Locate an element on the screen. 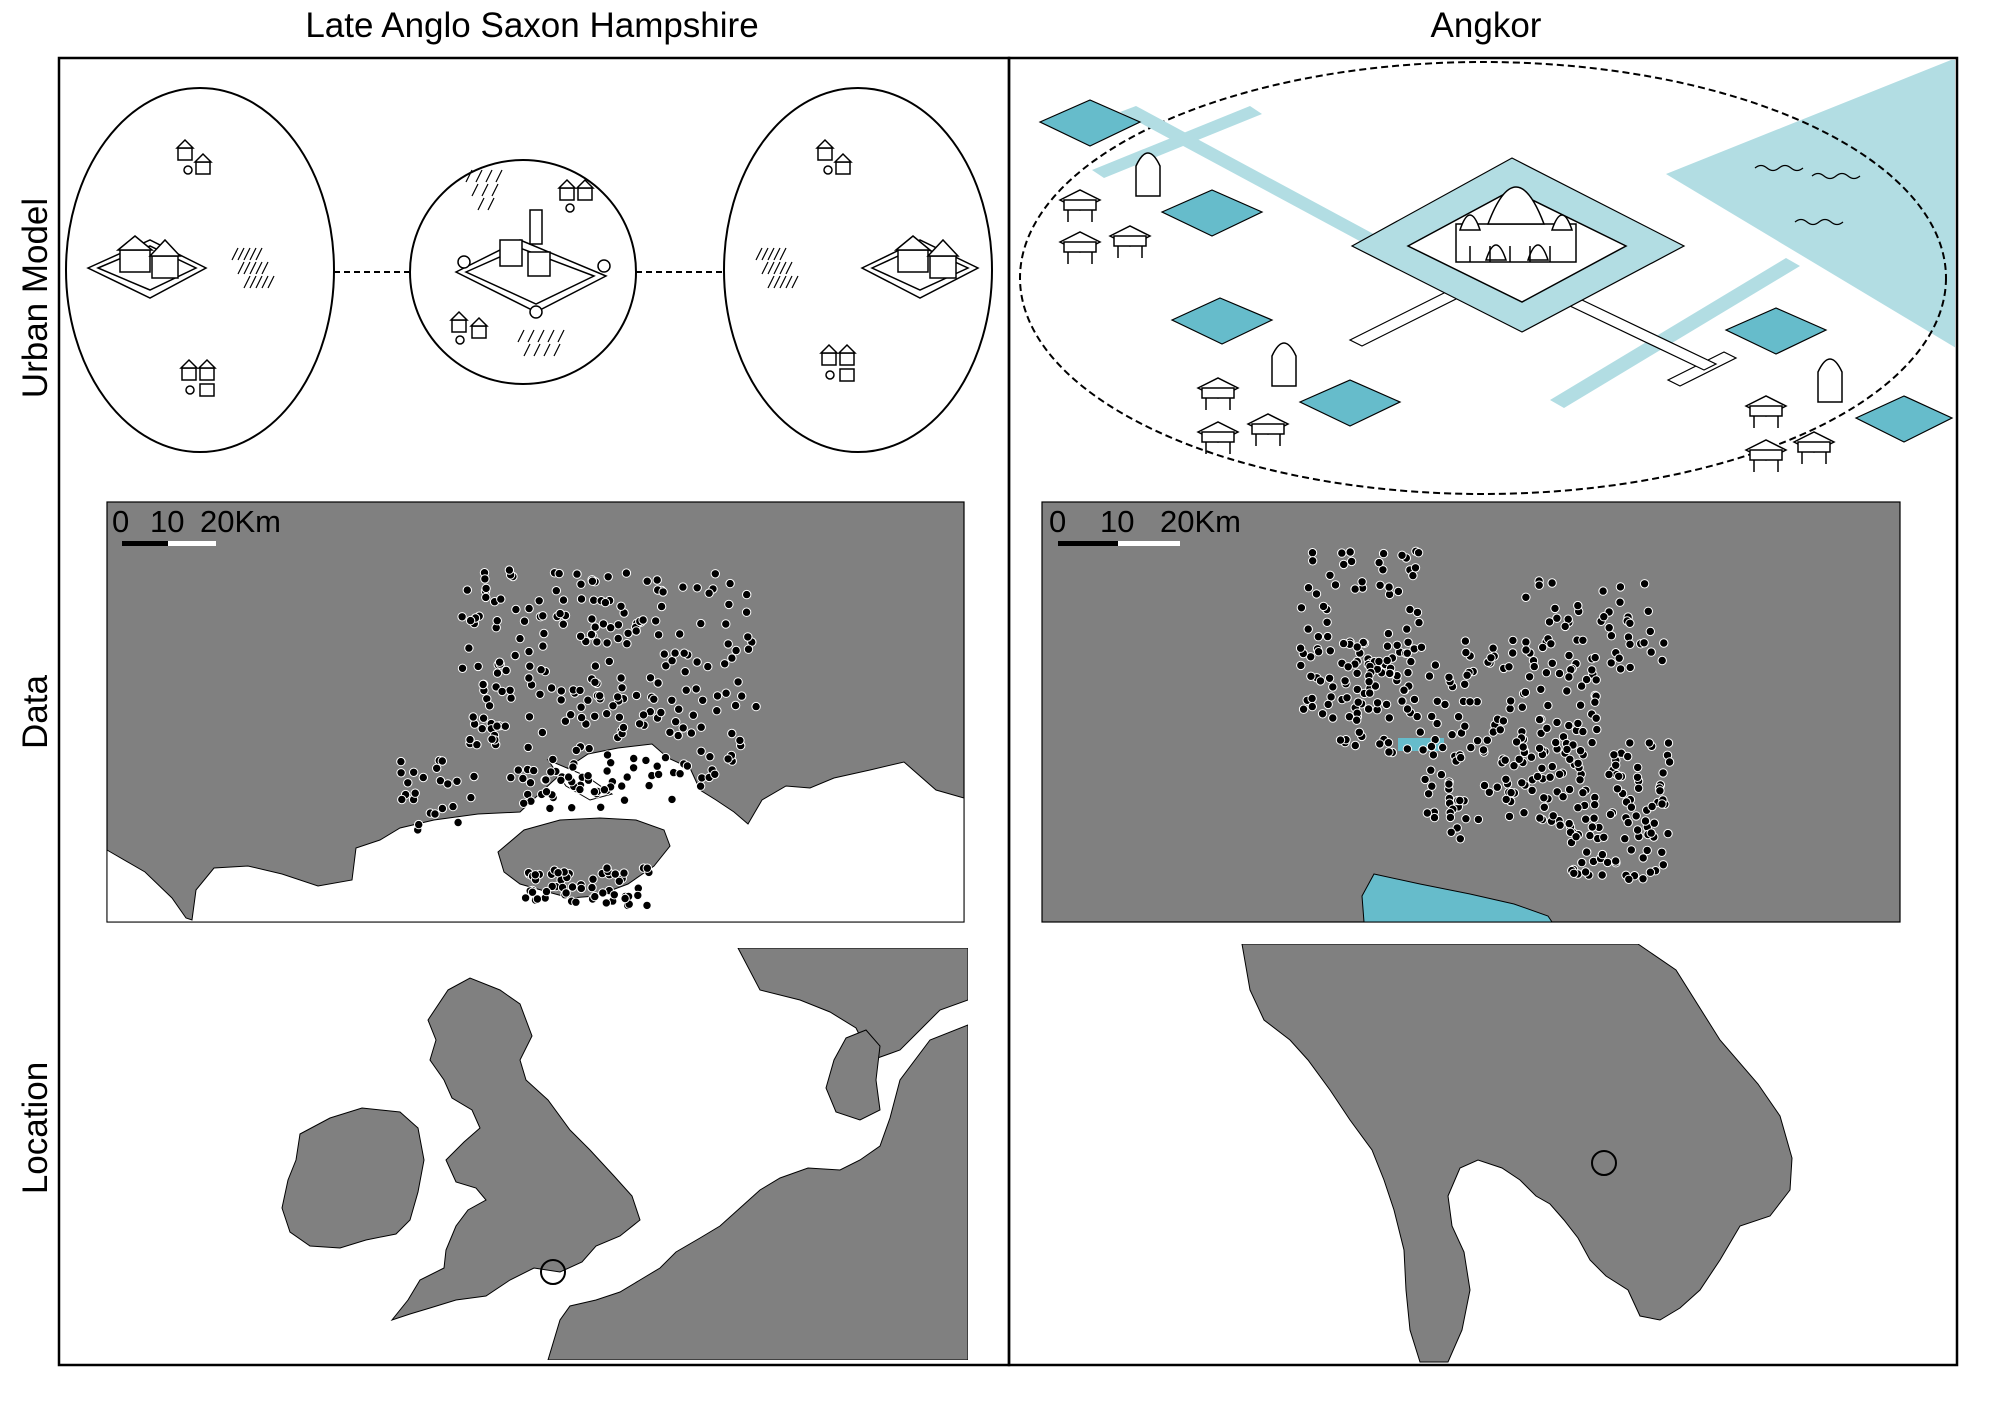  crop-field-icon is located at coordinates (515, 263).